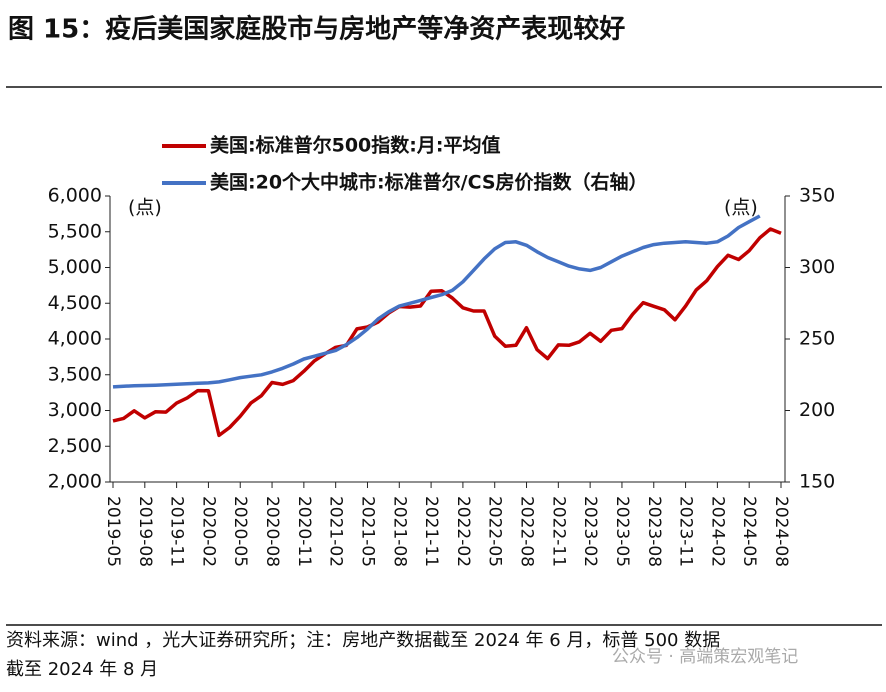 The image size is (886, 692). What do you see at coordinates (304, 531) in the screenshot?
I see `x-tick-label: 2020-11` at bounding box center [304, 531].